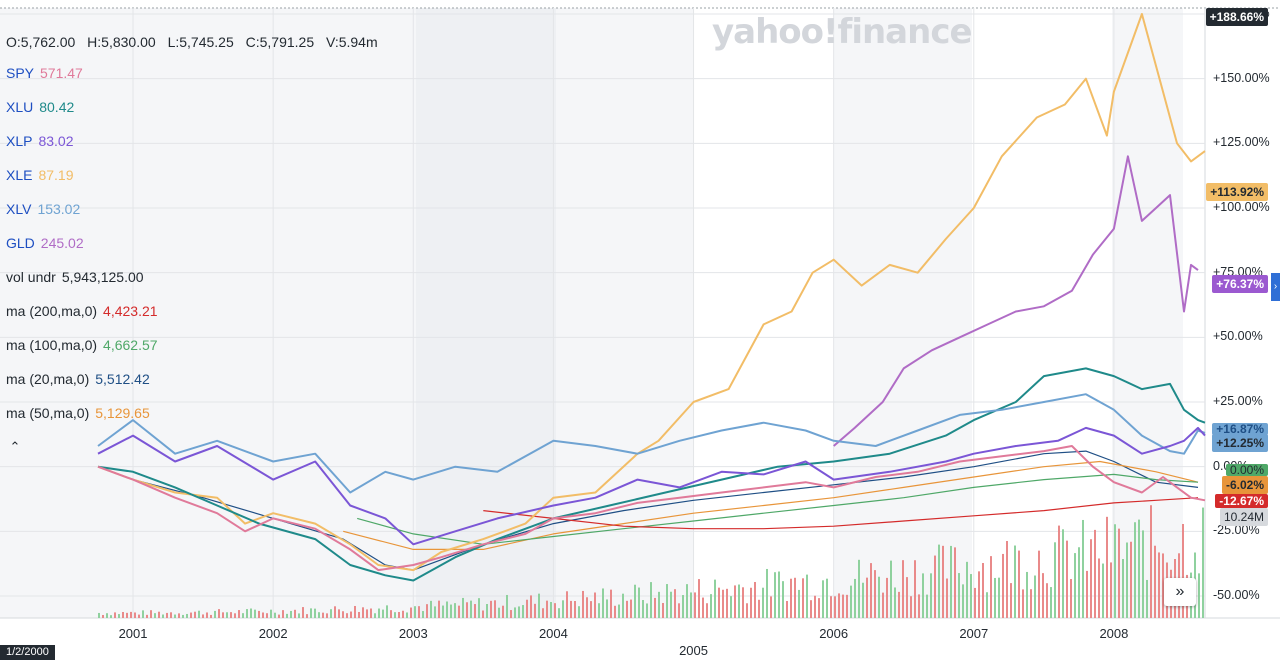 The height and width of the screenshot is (660, 1280). Describe the element at coordinates (15, 446) in the screenshot. I see `collapse-legend-chevron-up-icon: ⌃` at that location.